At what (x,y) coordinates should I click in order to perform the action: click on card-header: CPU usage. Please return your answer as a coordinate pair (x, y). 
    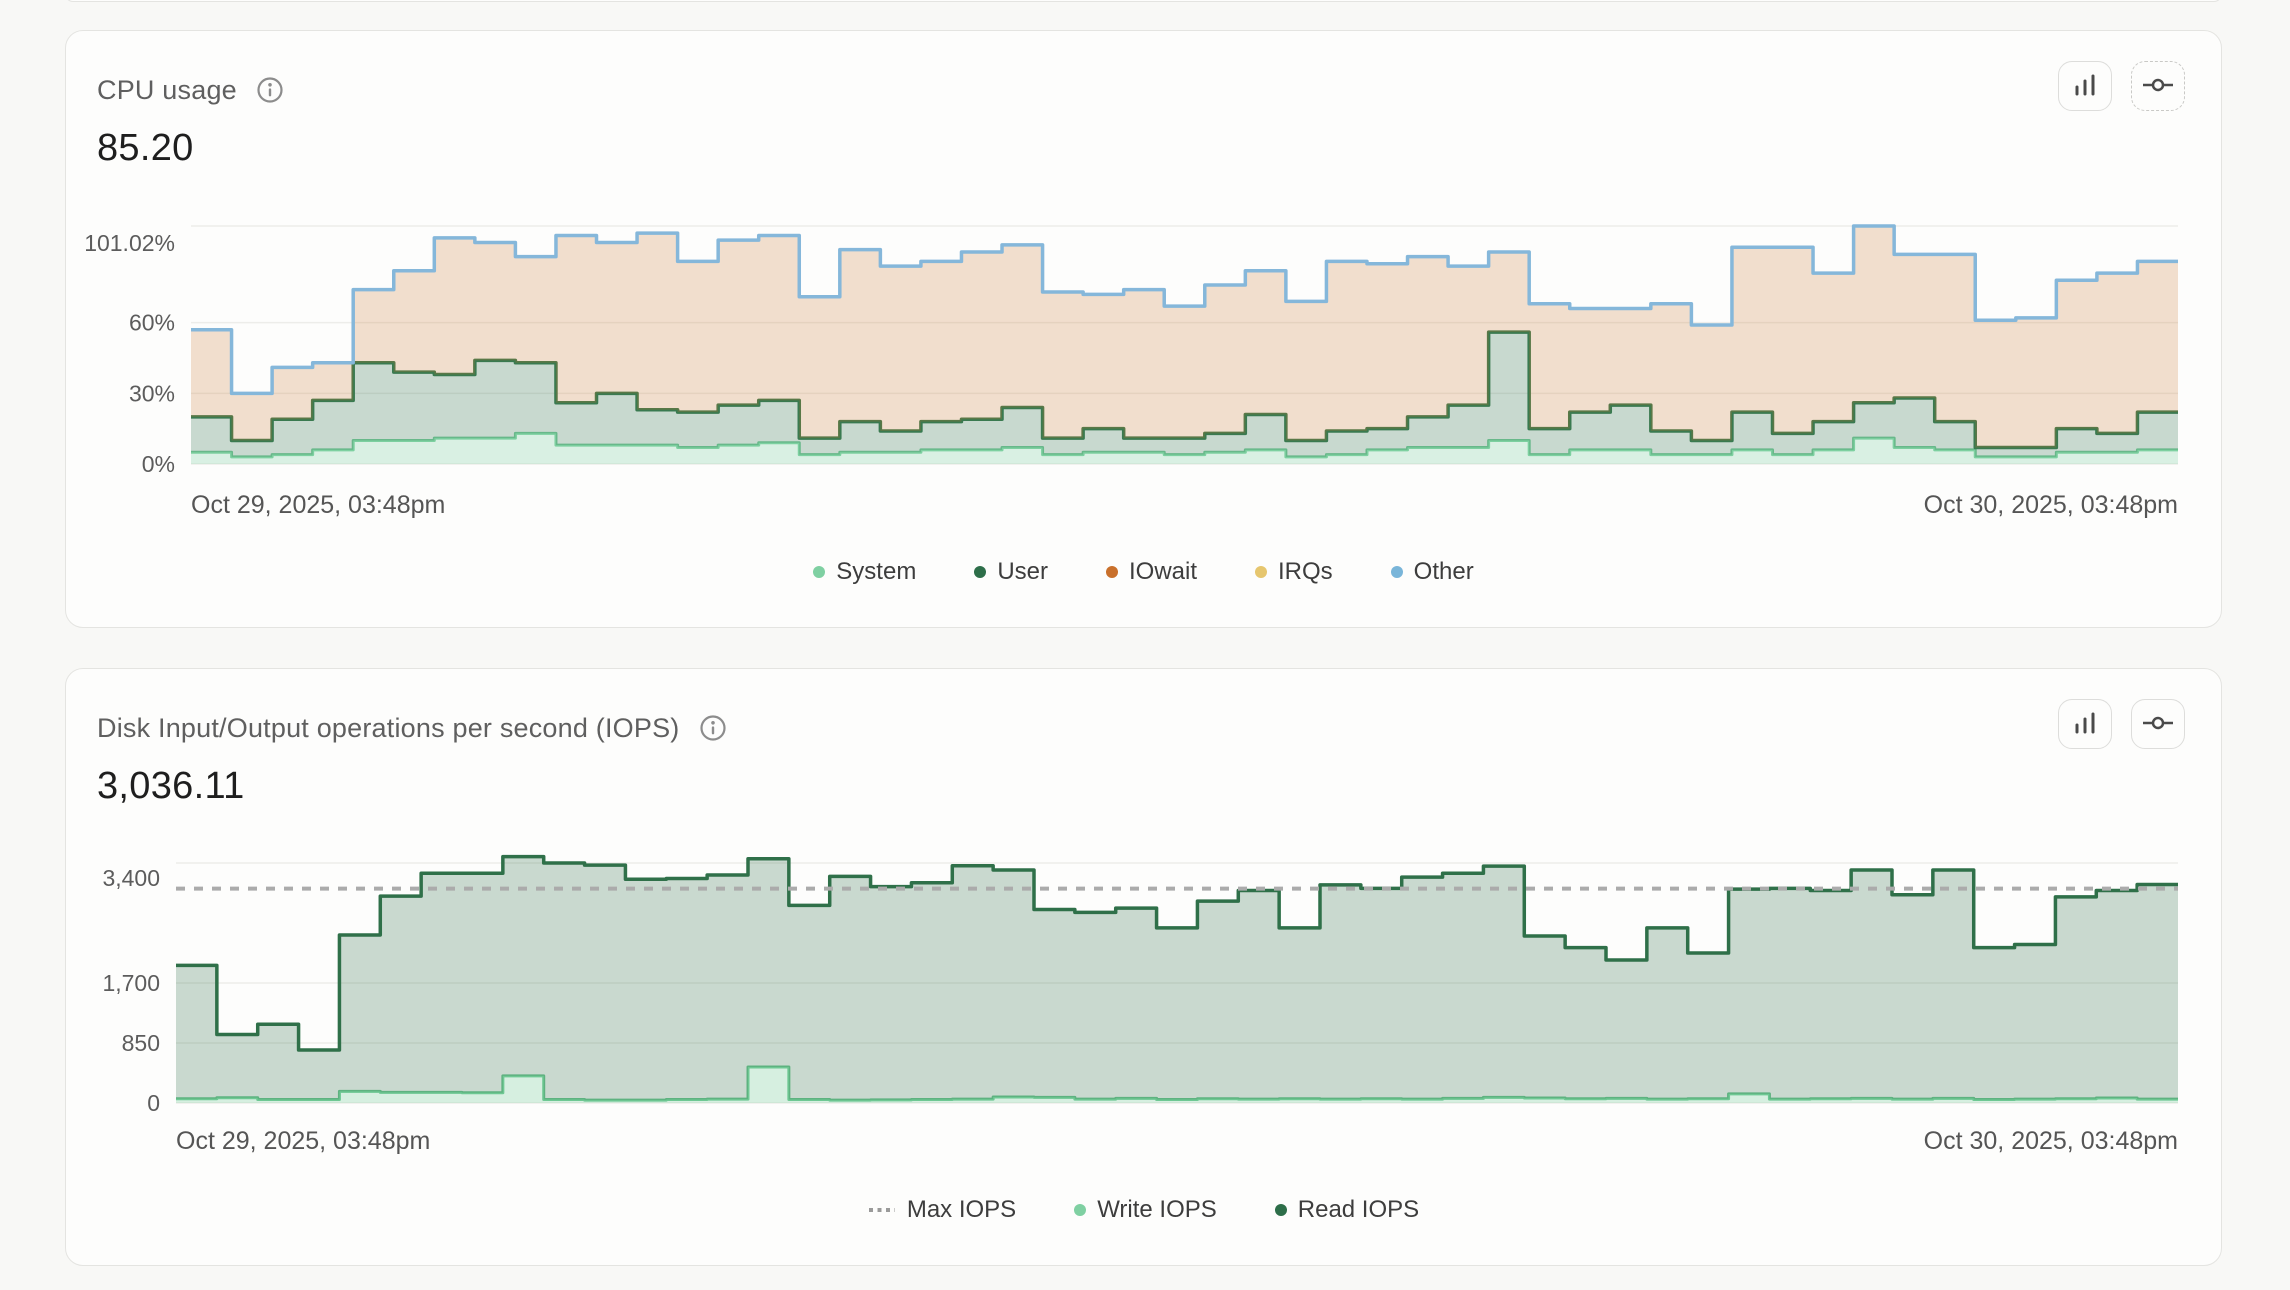
    Looking at the image, I should click on (1143, 86).